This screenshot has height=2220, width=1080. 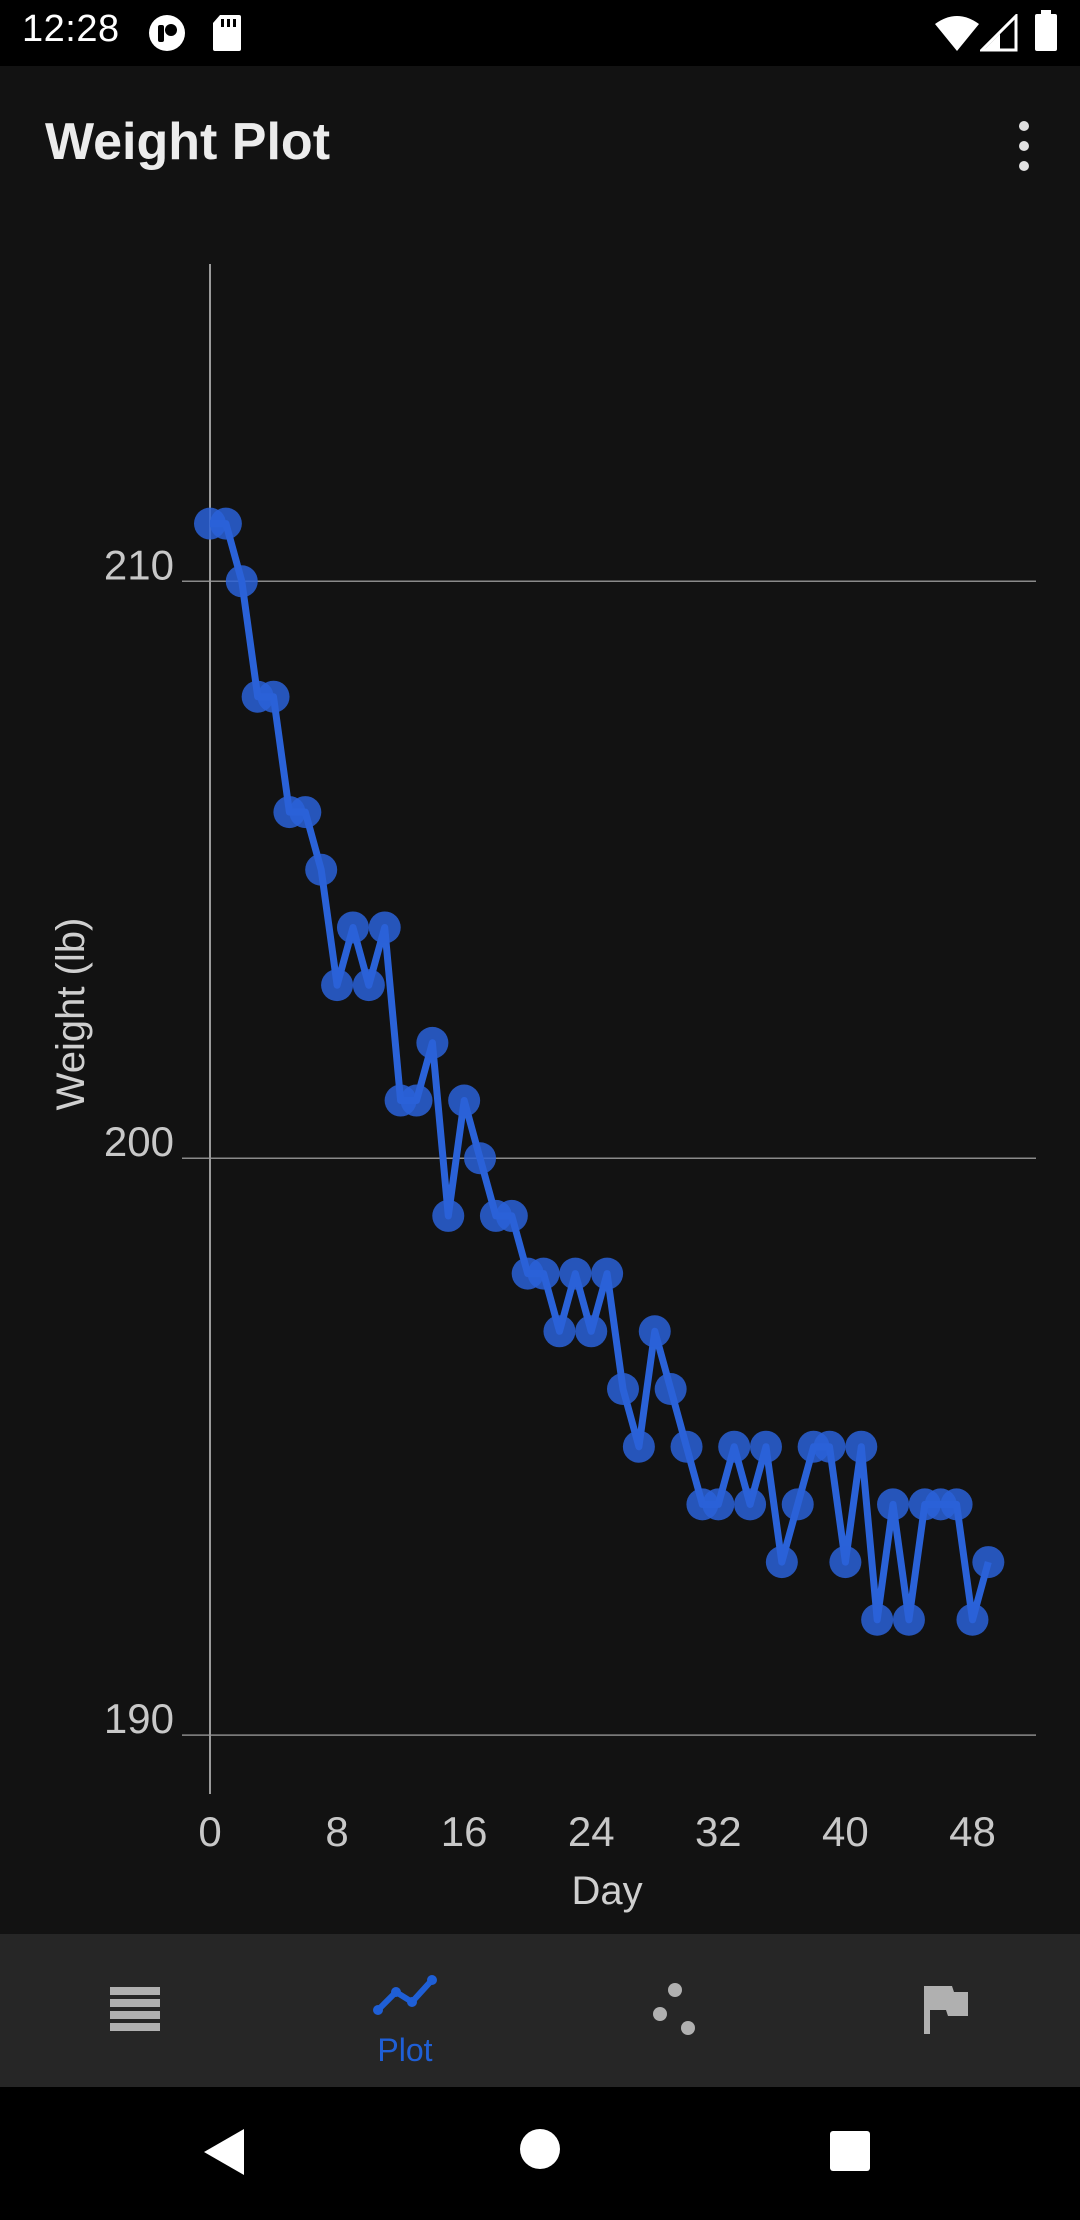 I want to click on back-button, so click(x=224, y=2154).